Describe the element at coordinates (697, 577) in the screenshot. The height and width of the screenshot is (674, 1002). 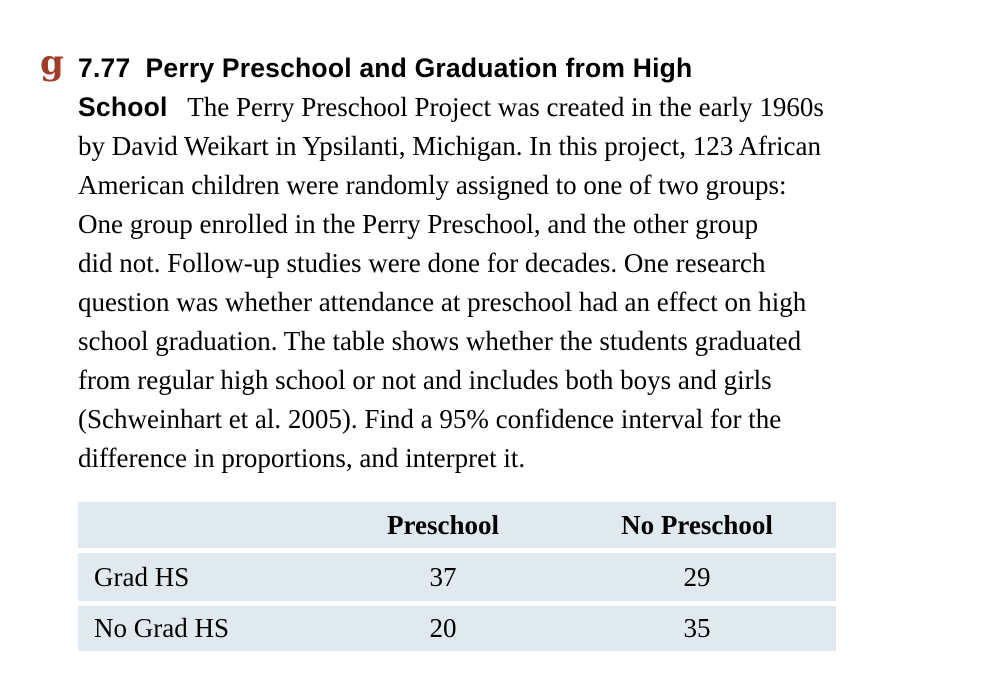
I see `cell-grad-no-preschool: 29` at that location.